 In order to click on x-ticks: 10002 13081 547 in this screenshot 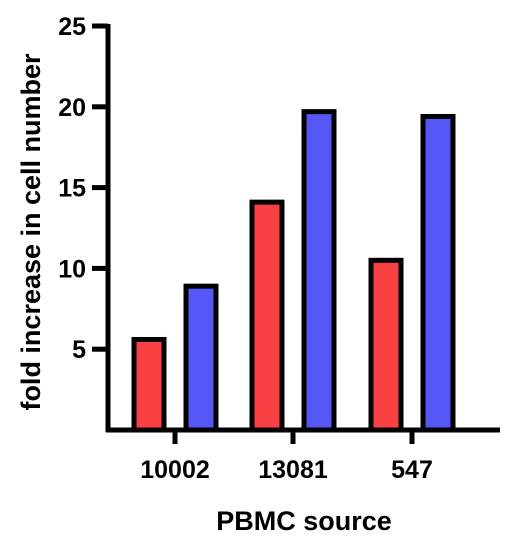, I will do `click(286, 457)`.